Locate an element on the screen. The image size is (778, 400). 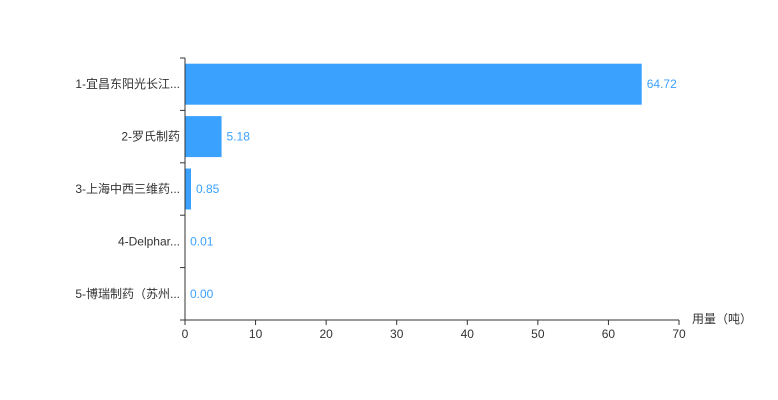
x-tick-label: 40 is located at coordinates (468, 334).